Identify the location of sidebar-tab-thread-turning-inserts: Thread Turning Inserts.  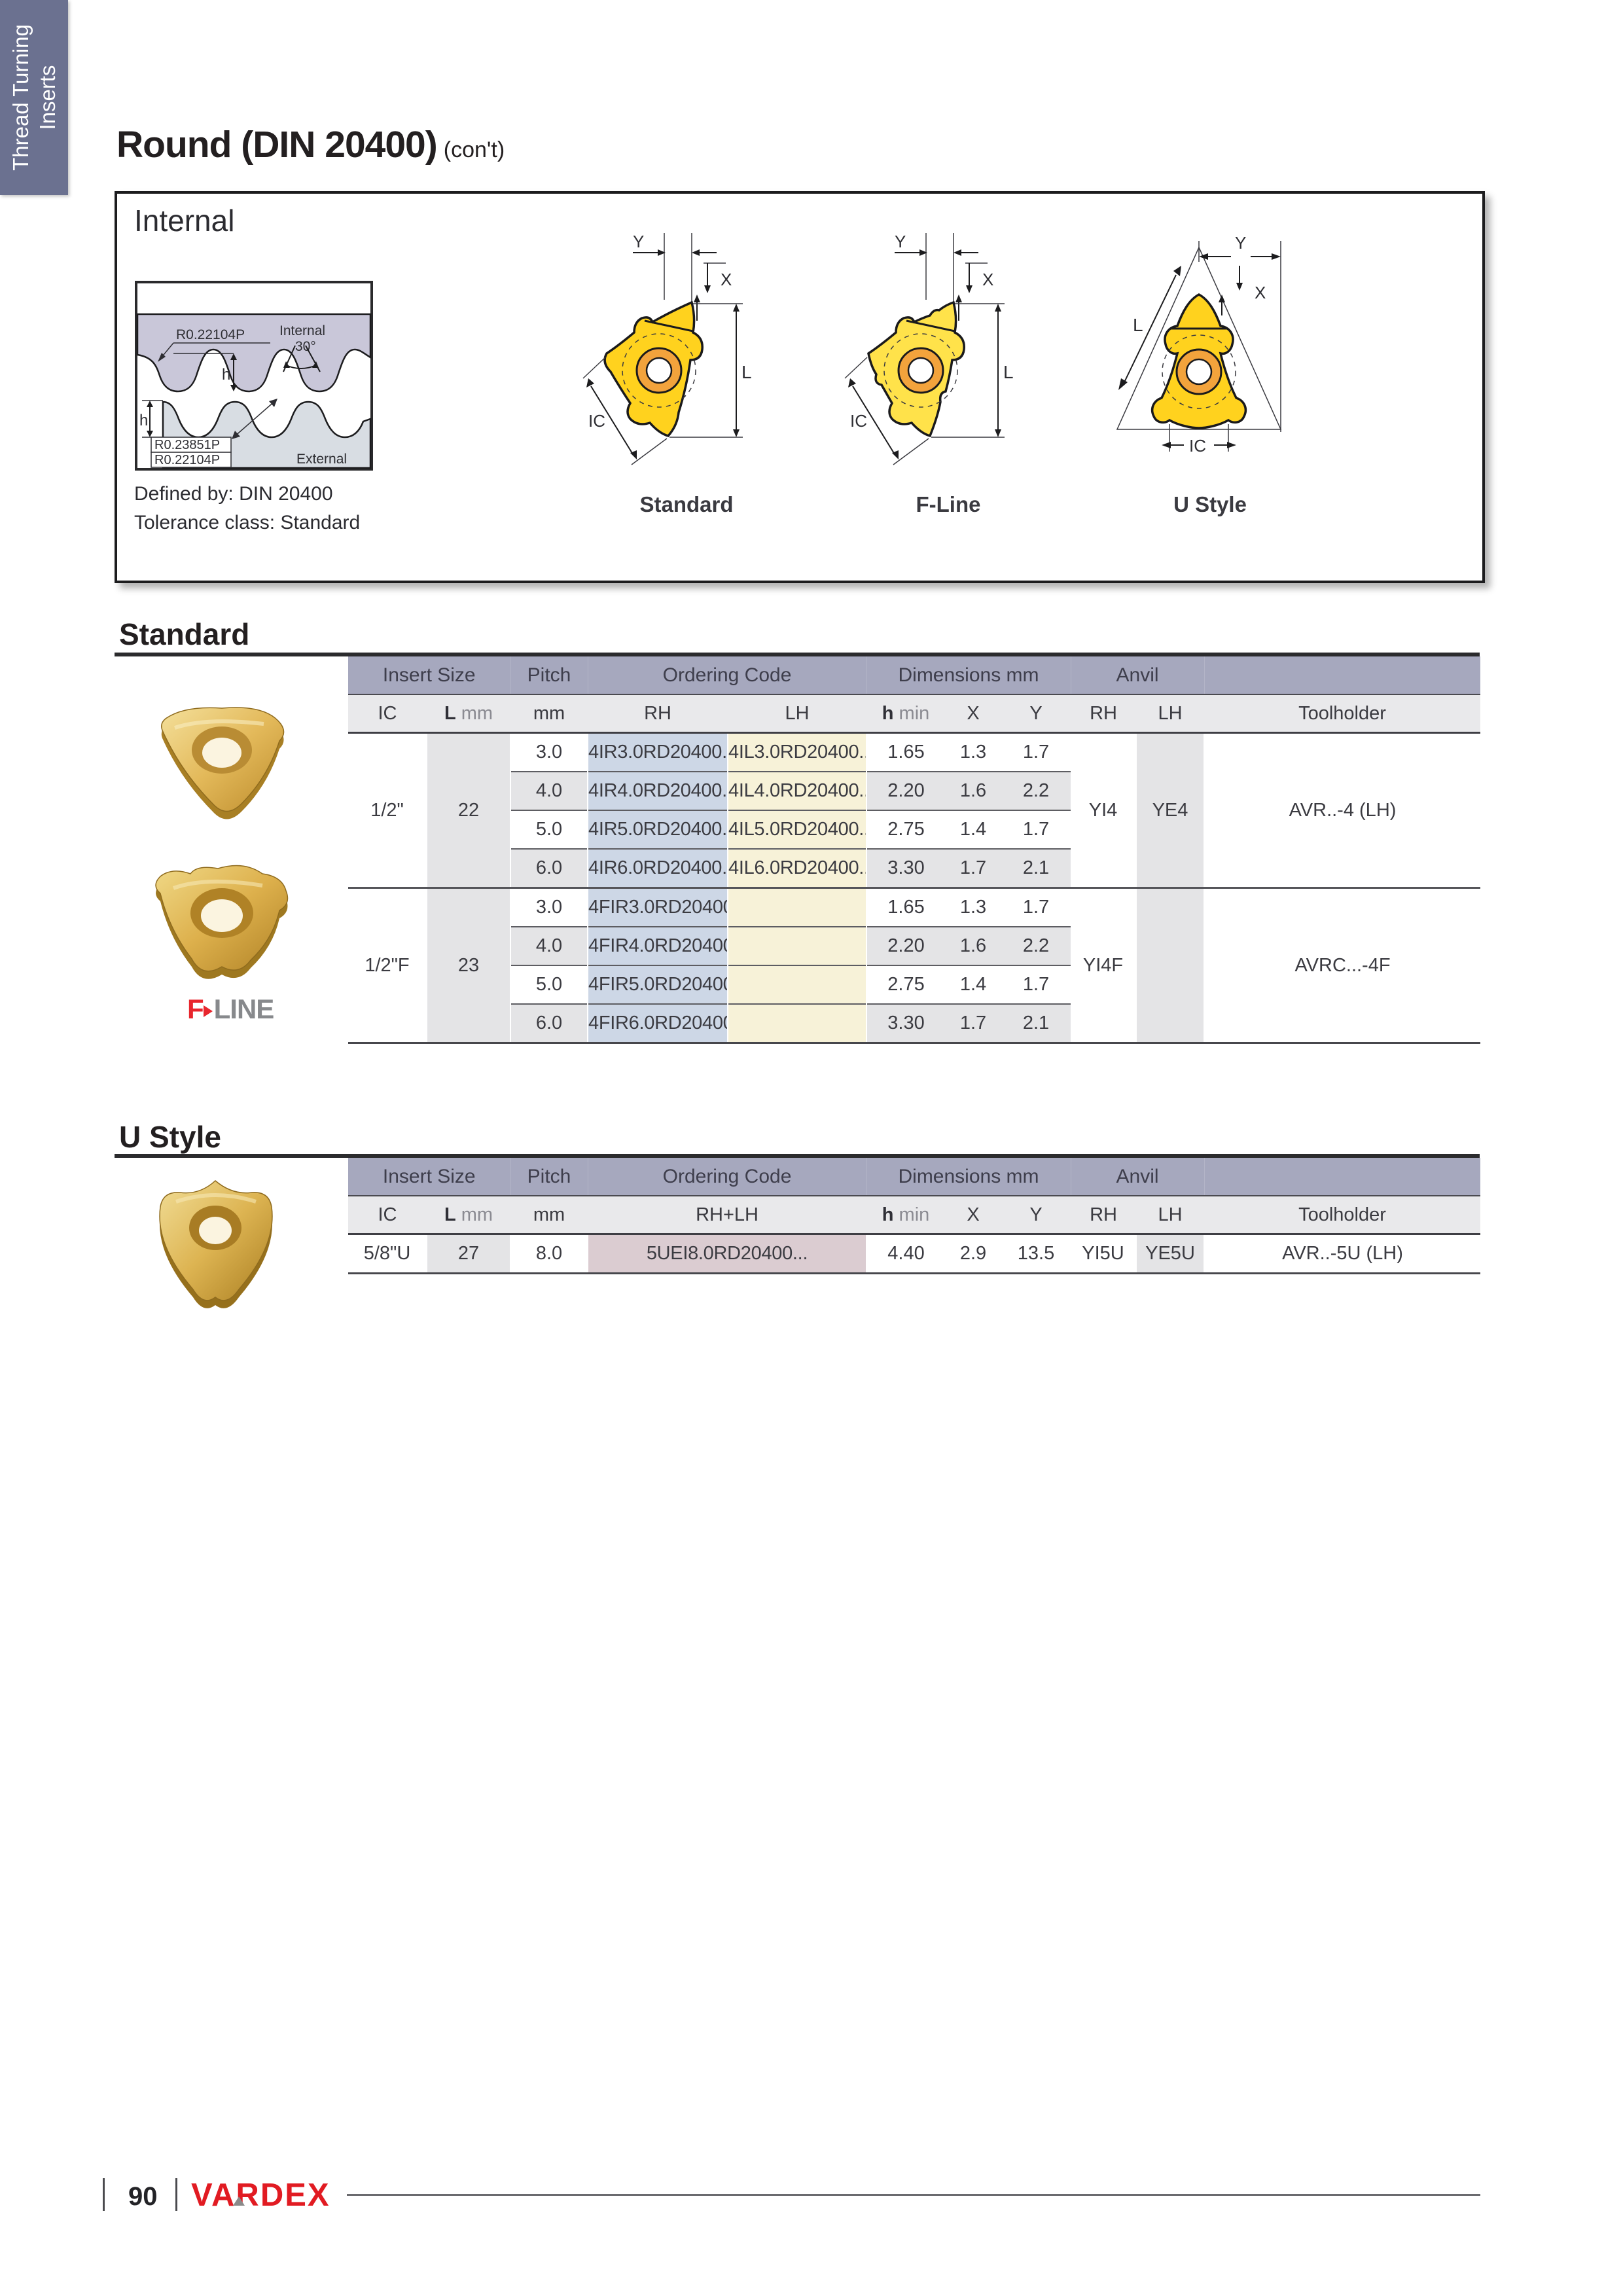
(34, 97).